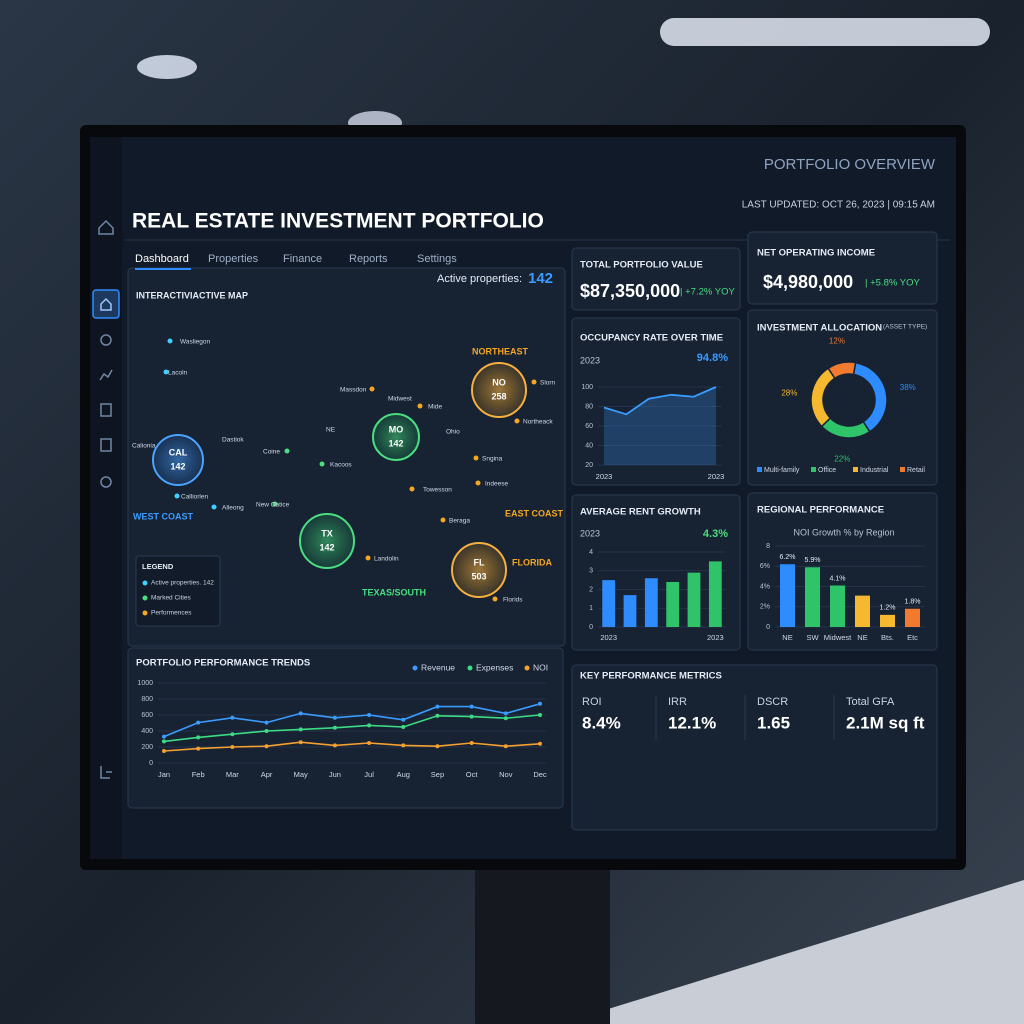 This screenshot has width=1024, height=1024. I want to click on y-tick-label: 1, so click(591, 608).